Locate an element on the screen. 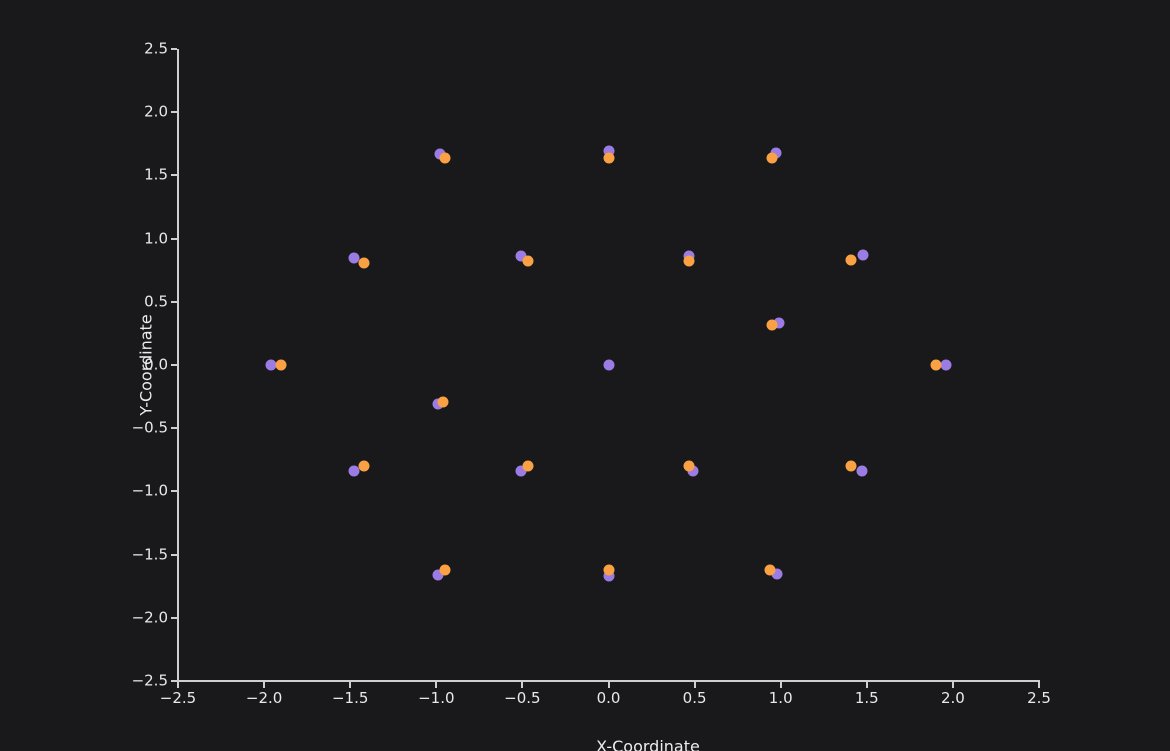 This screenshot has height=751, width=1170. x-tick-label: −2.5 is located at coordinates (178, 698).